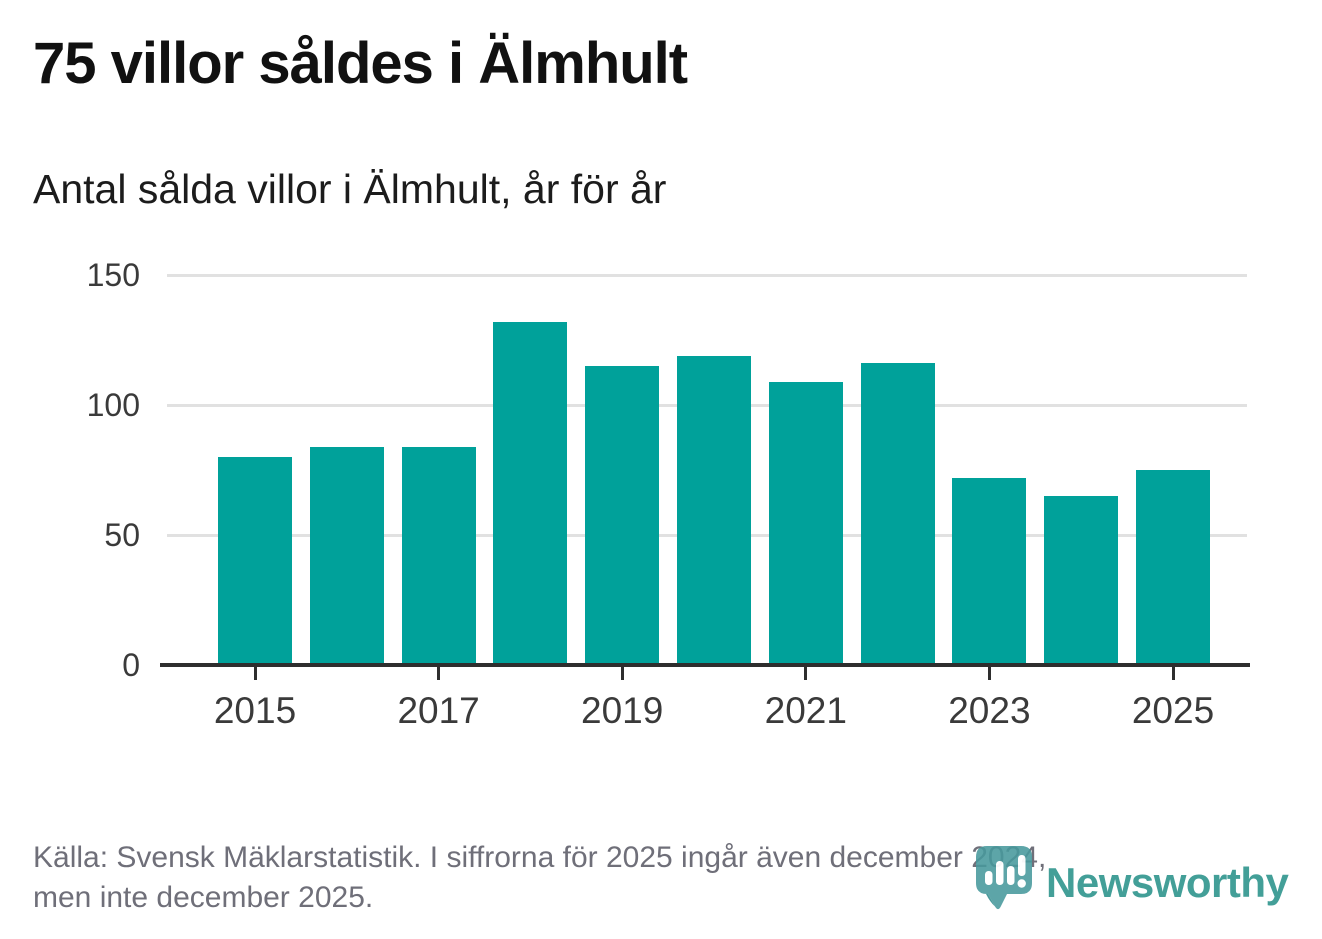  Describe the element at coordinates (360, 63) in the screenshot. I see `chart-title: 75 villor såldes i Älmhult` at that location.